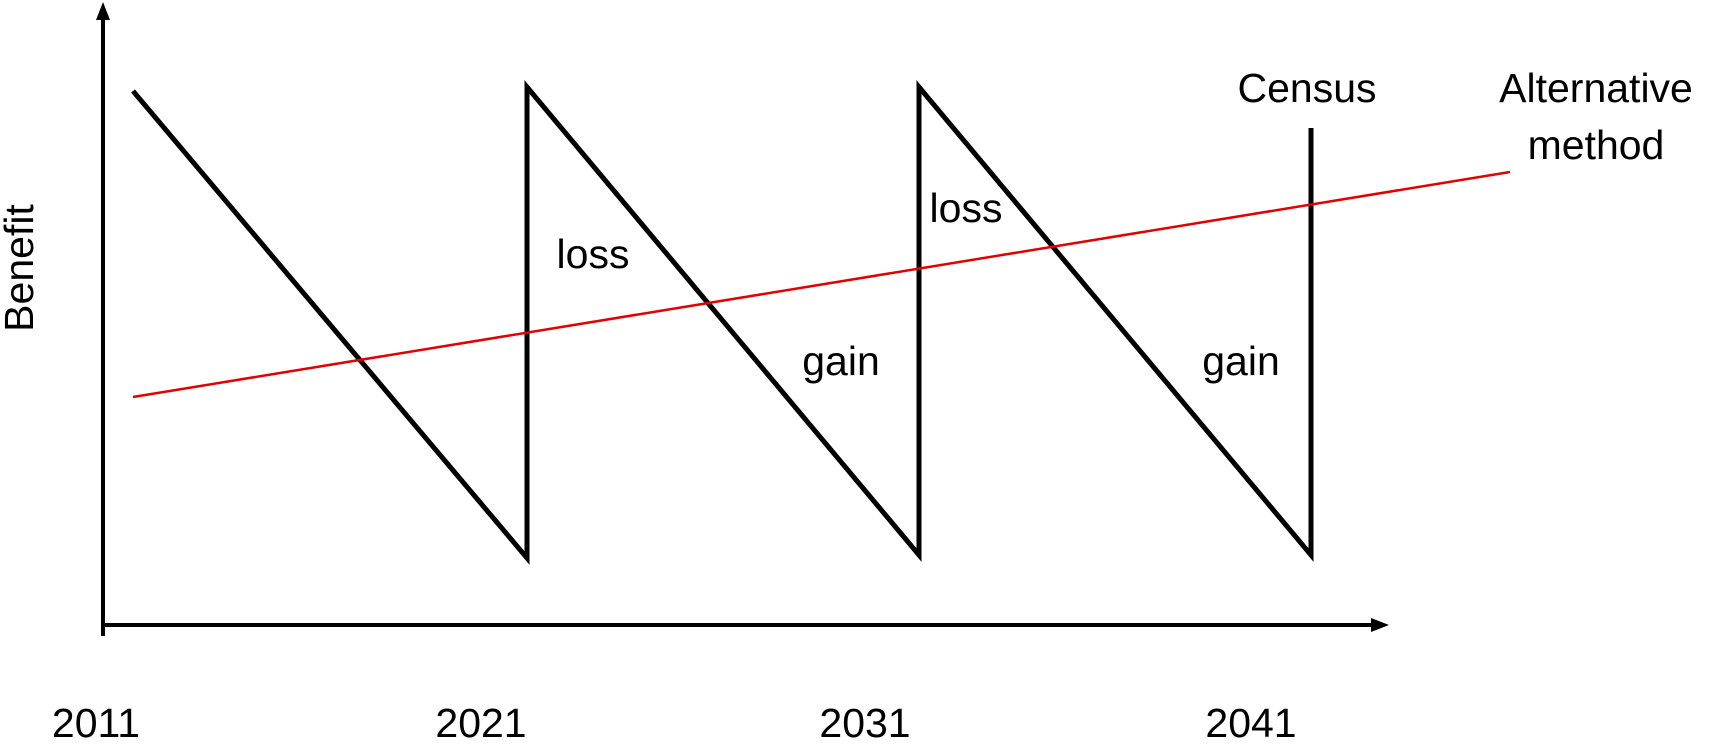  I want to click on x-axis-arrow, so click(1380, 625).